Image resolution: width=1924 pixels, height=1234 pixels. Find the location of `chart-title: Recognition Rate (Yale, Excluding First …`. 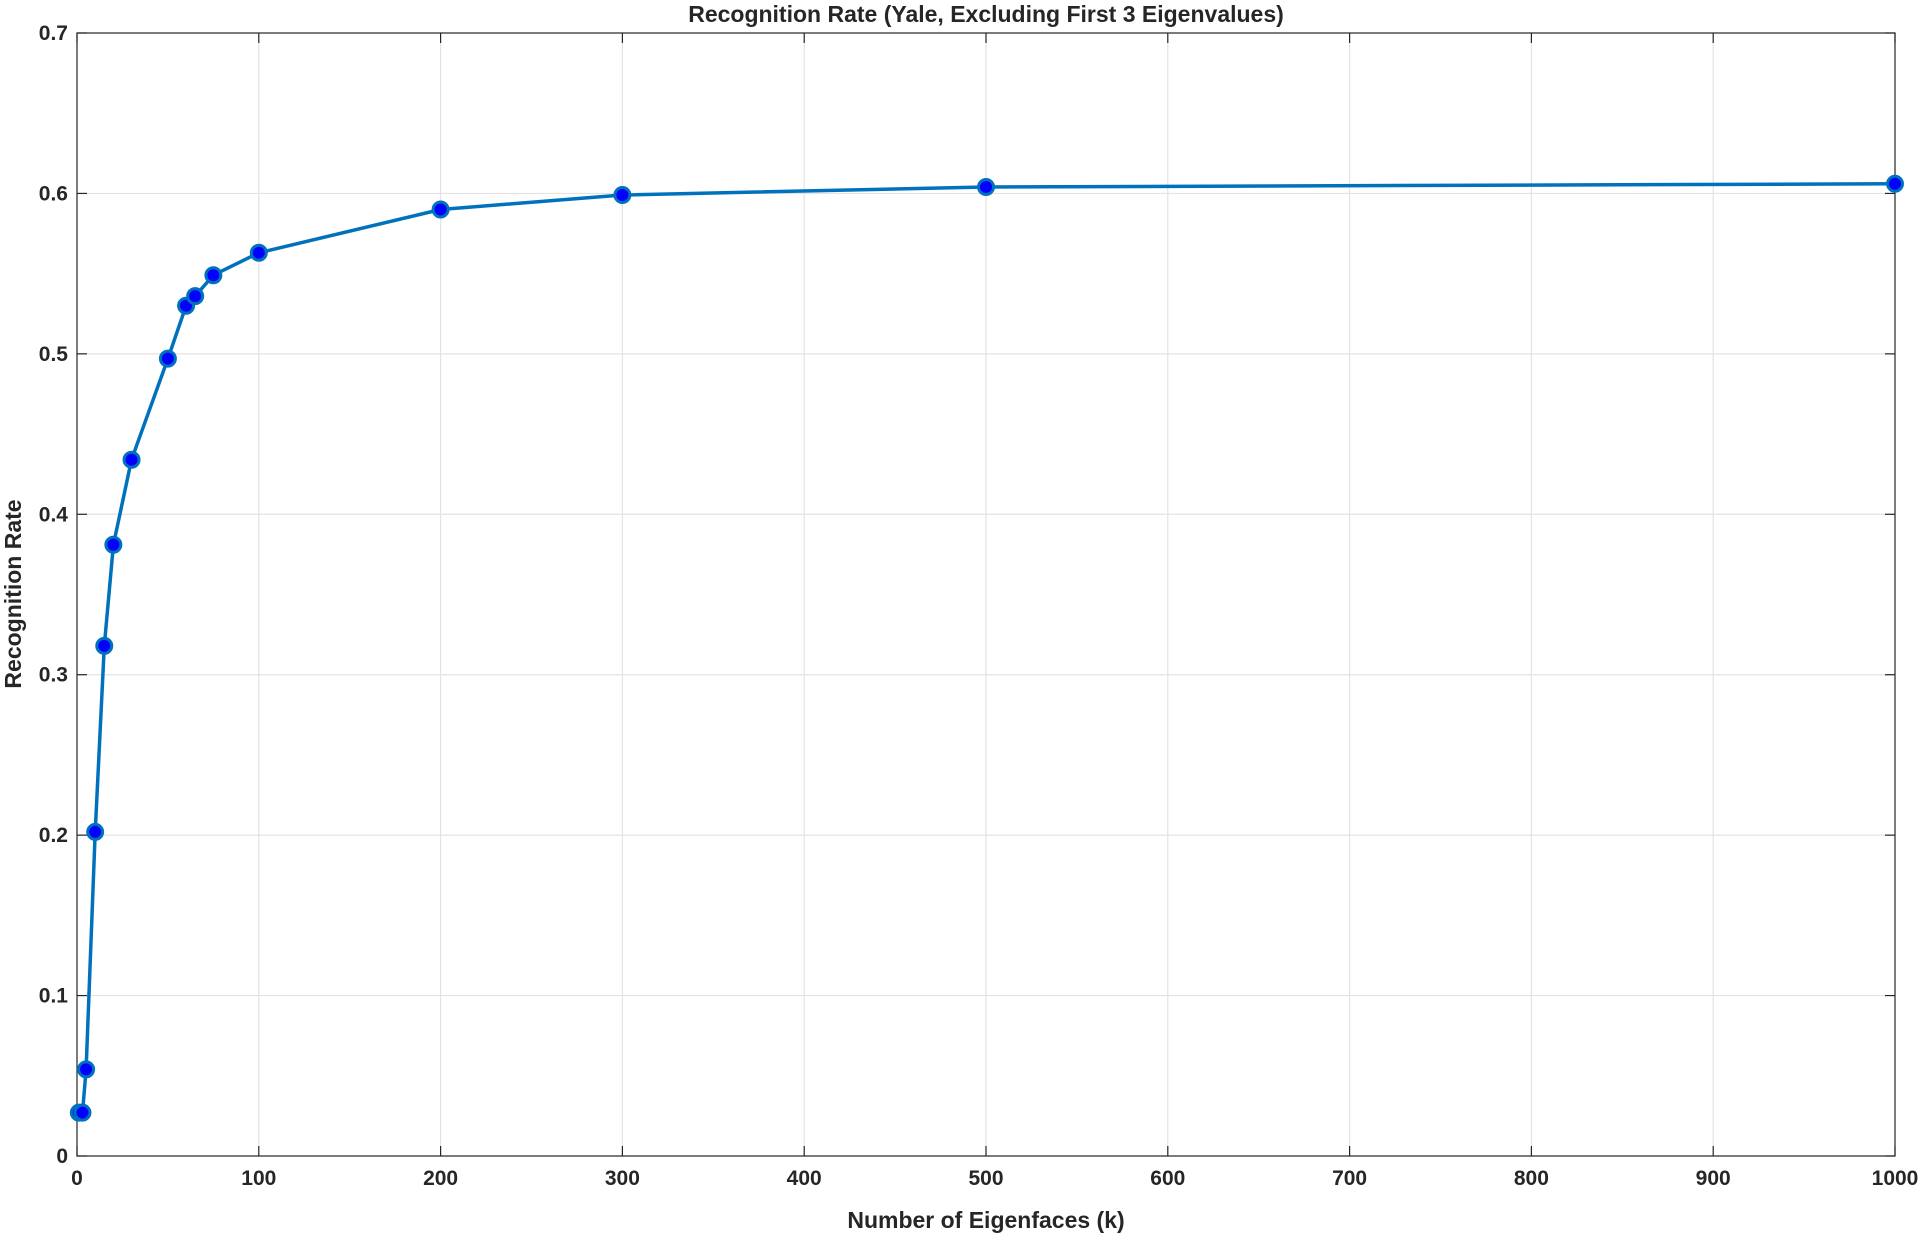

chart-title: Recognition Rate (Yale, Excluding First … is located at coordinates (986, 14).